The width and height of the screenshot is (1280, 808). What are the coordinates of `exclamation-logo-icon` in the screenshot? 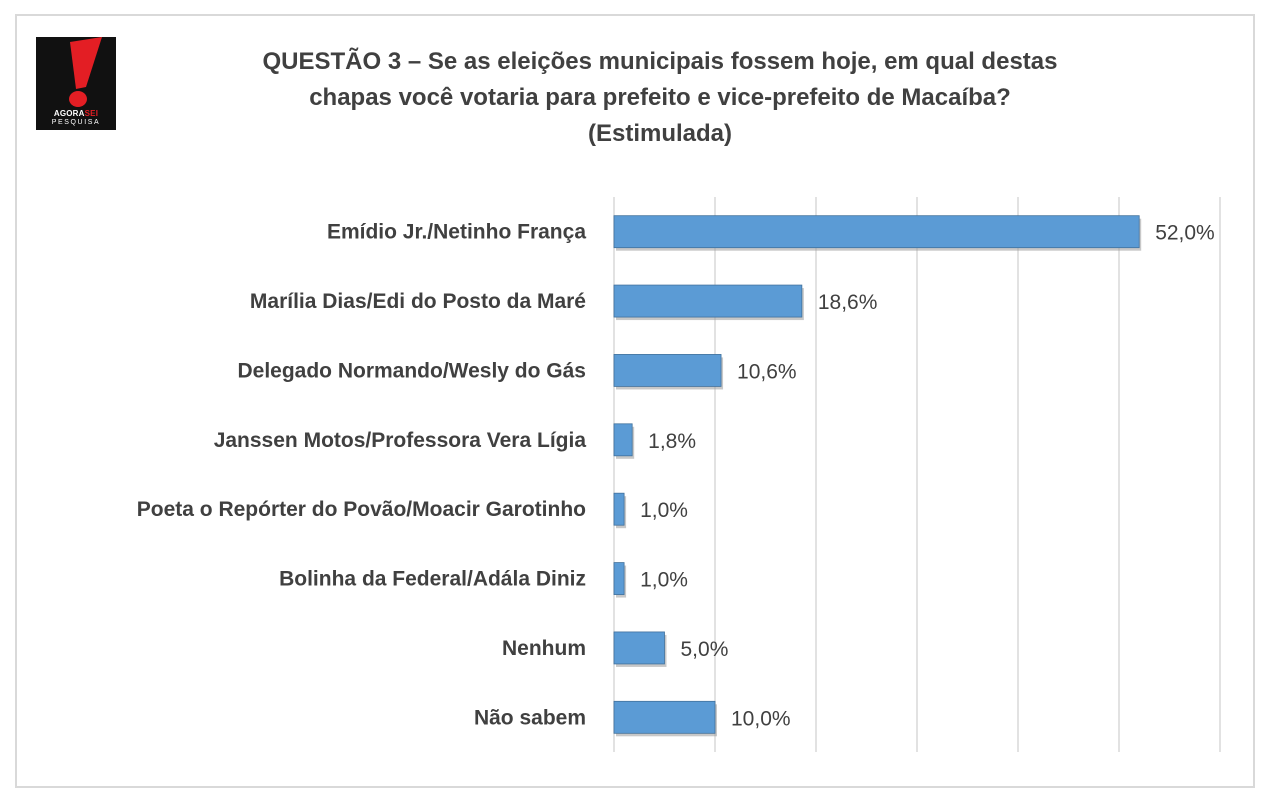 It's located at (85, 72).